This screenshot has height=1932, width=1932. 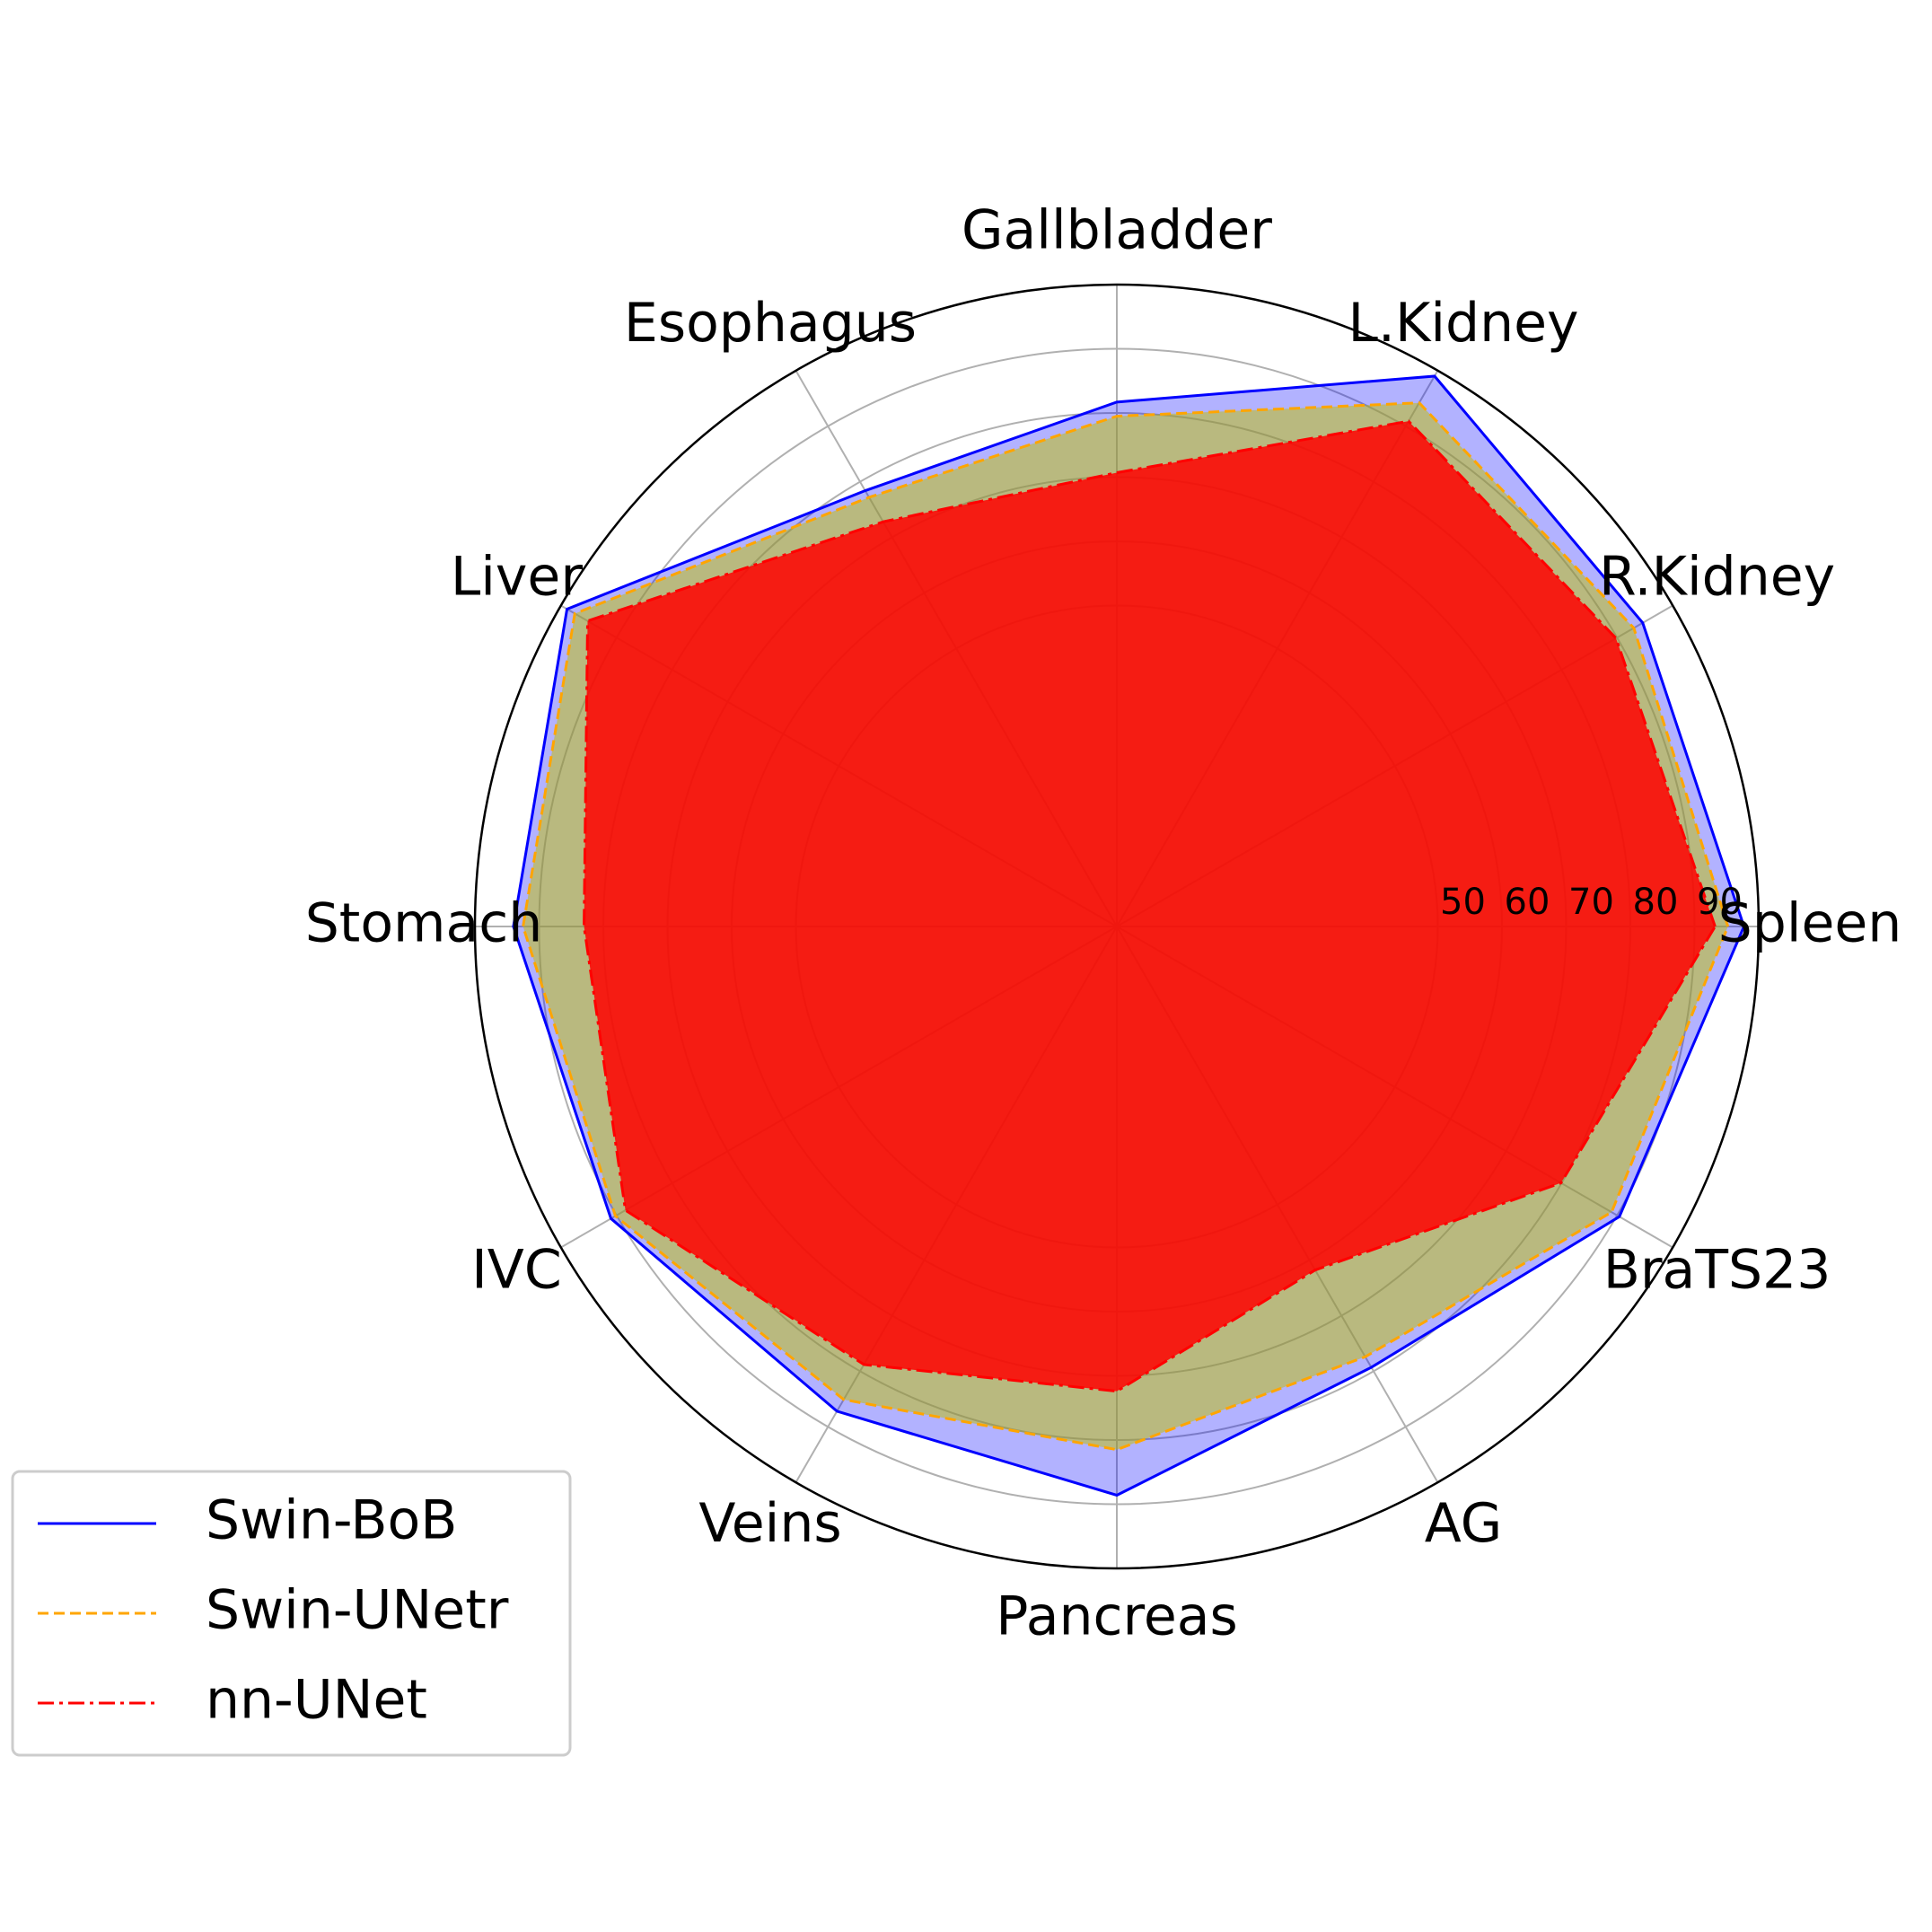 I want to click on legend-box, so click(x=291, y=1613).